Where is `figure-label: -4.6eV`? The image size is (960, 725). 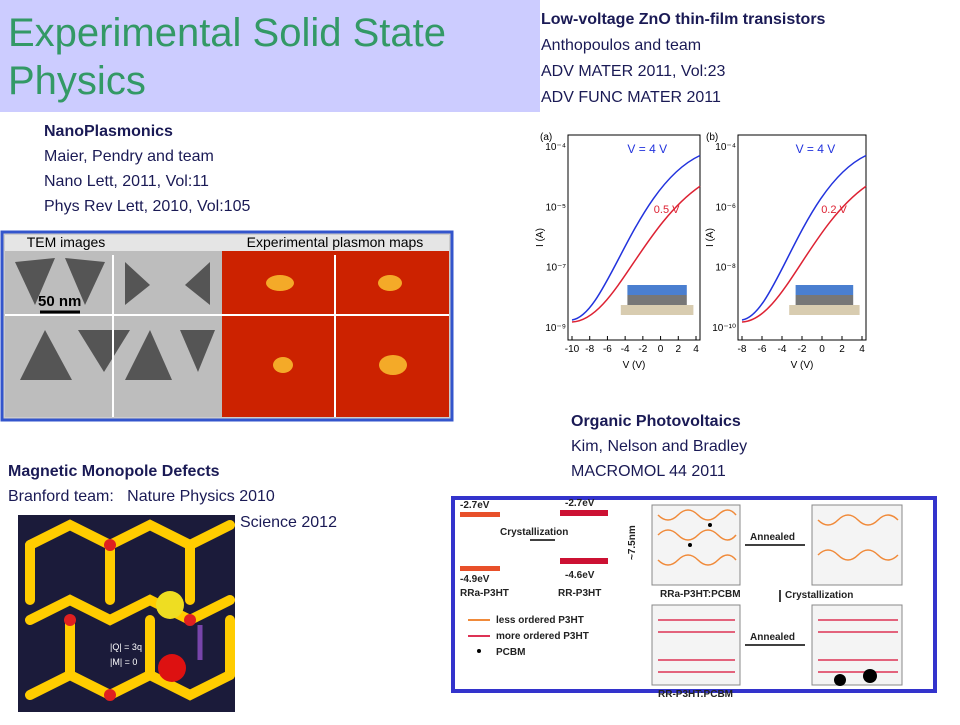 figure-label: -4.6eV is located at coordinates (580, 575).